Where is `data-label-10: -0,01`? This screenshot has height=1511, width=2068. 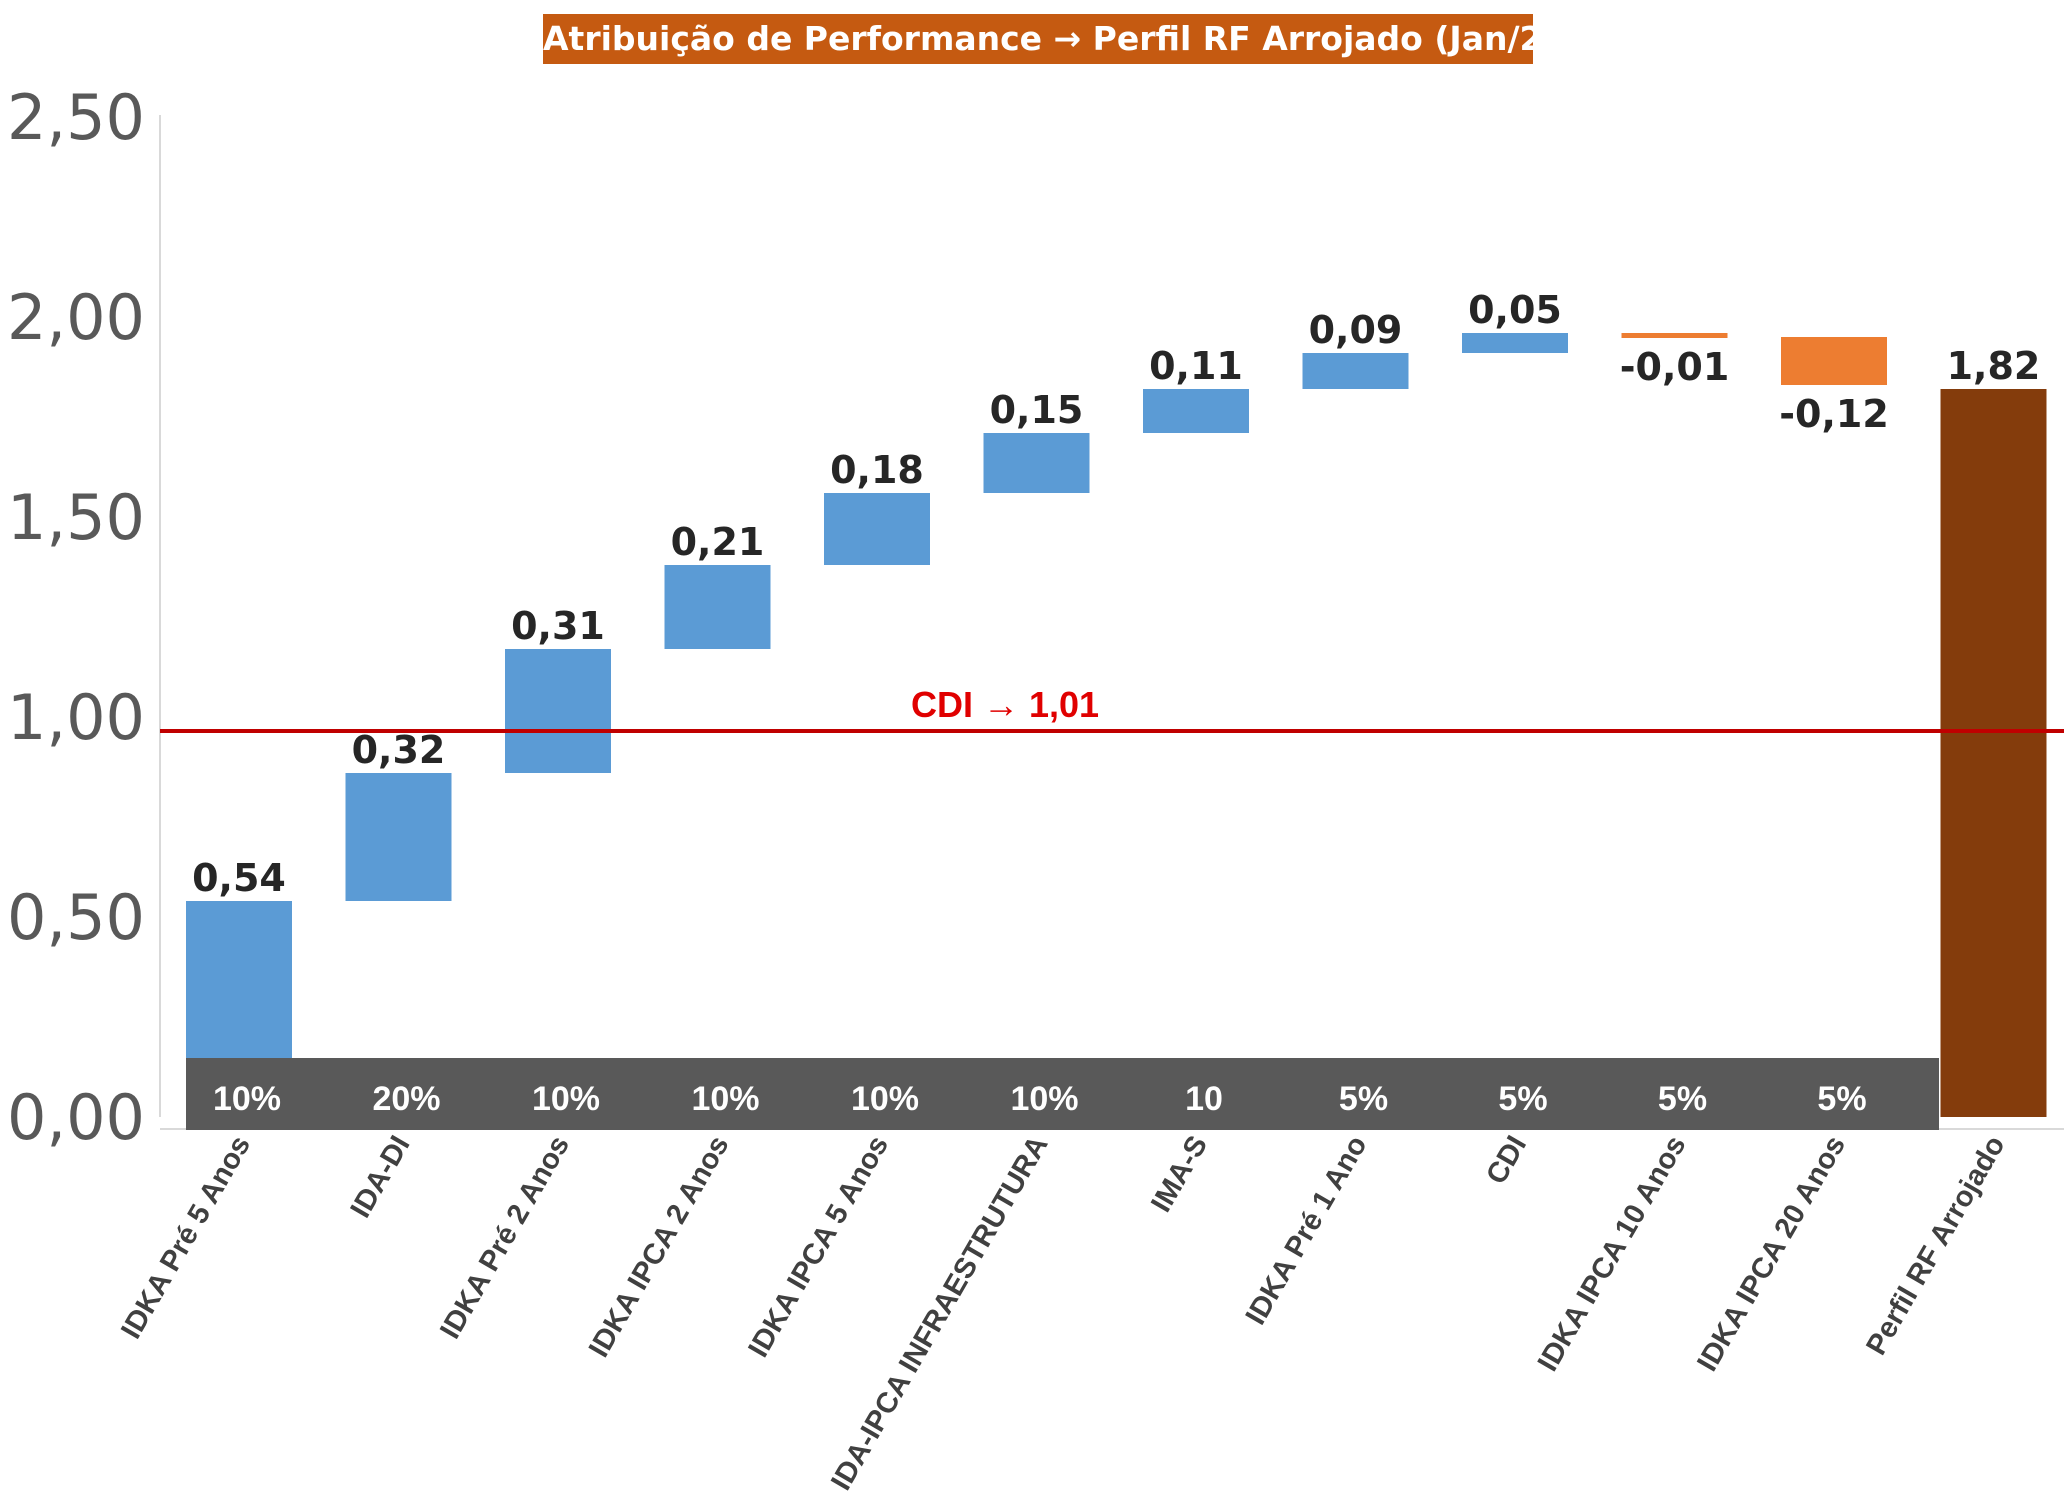
data-label-10: -0,01 is located at coordinates (1675, 367).